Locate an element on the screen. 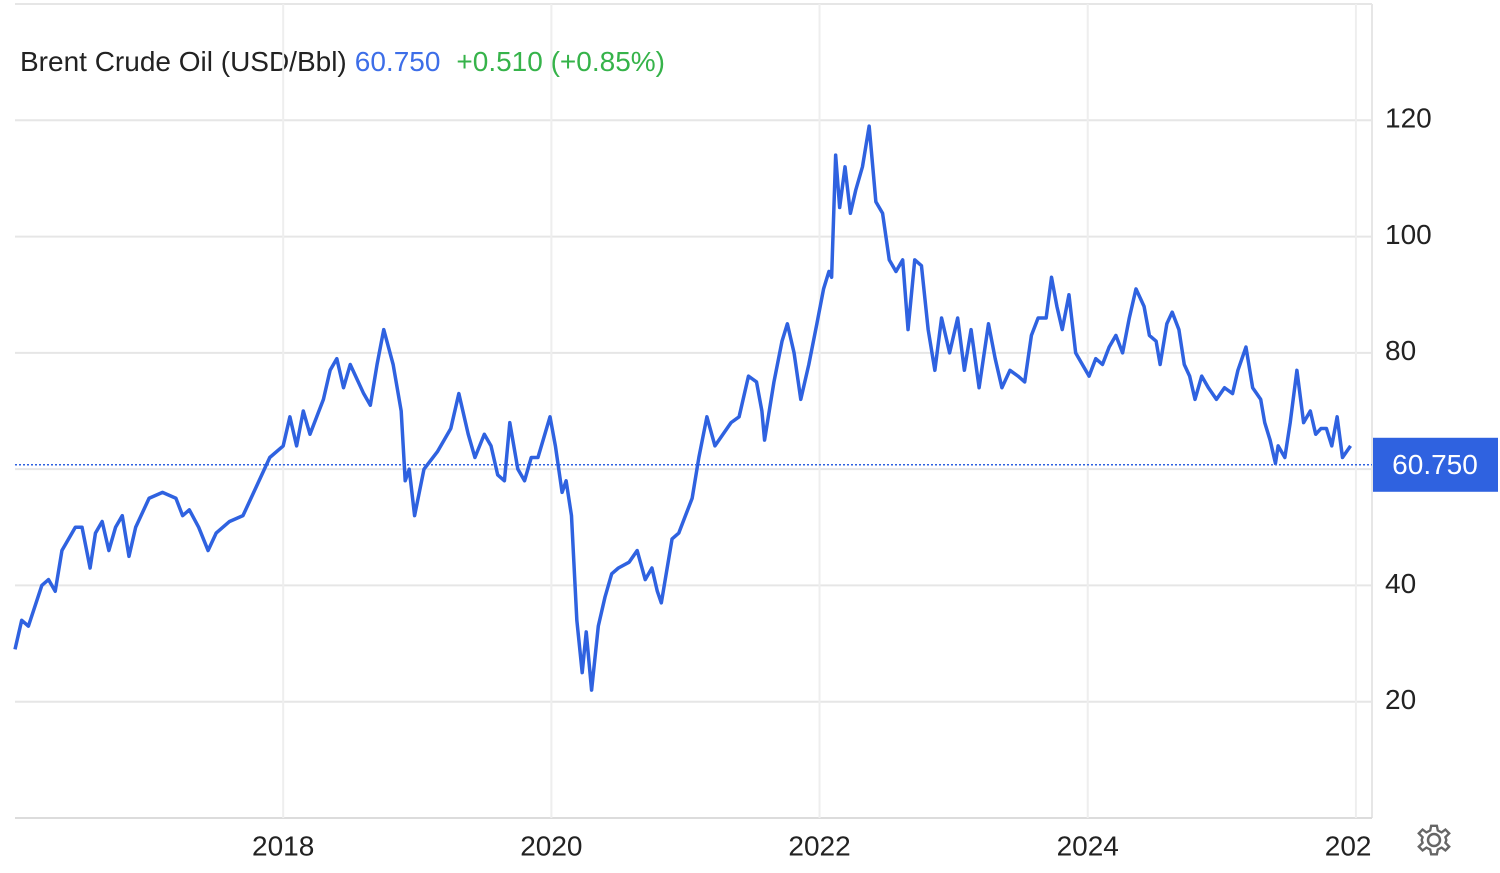 Image resolution: width=1500 pixels, height=873 pixels. chart-title: Brent Crude Oil (USD/Bbl) is located at coordinates (183, 61).